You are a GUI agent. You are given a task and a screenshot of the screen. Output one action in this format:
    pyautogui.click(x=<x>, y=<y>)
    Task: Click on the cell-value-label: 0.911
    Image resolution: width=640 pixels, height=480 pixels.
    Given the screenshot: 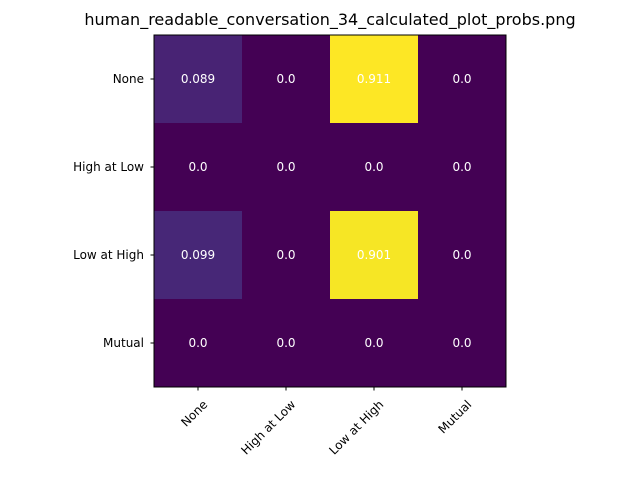 What is the action you would take?
    pyautogui.click(x=374, y=79)
    